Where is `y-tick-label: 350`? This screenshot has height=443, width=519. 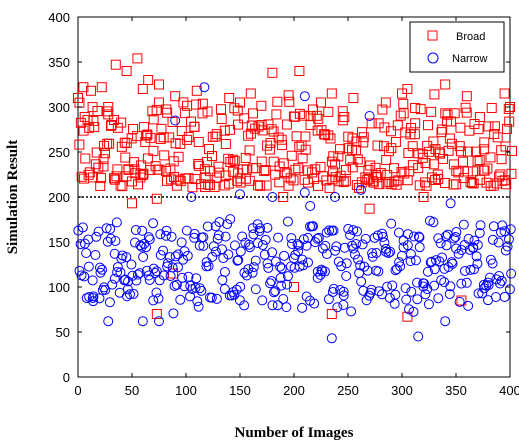 y-tick-label: 350 is located at coordinates (59, 62).